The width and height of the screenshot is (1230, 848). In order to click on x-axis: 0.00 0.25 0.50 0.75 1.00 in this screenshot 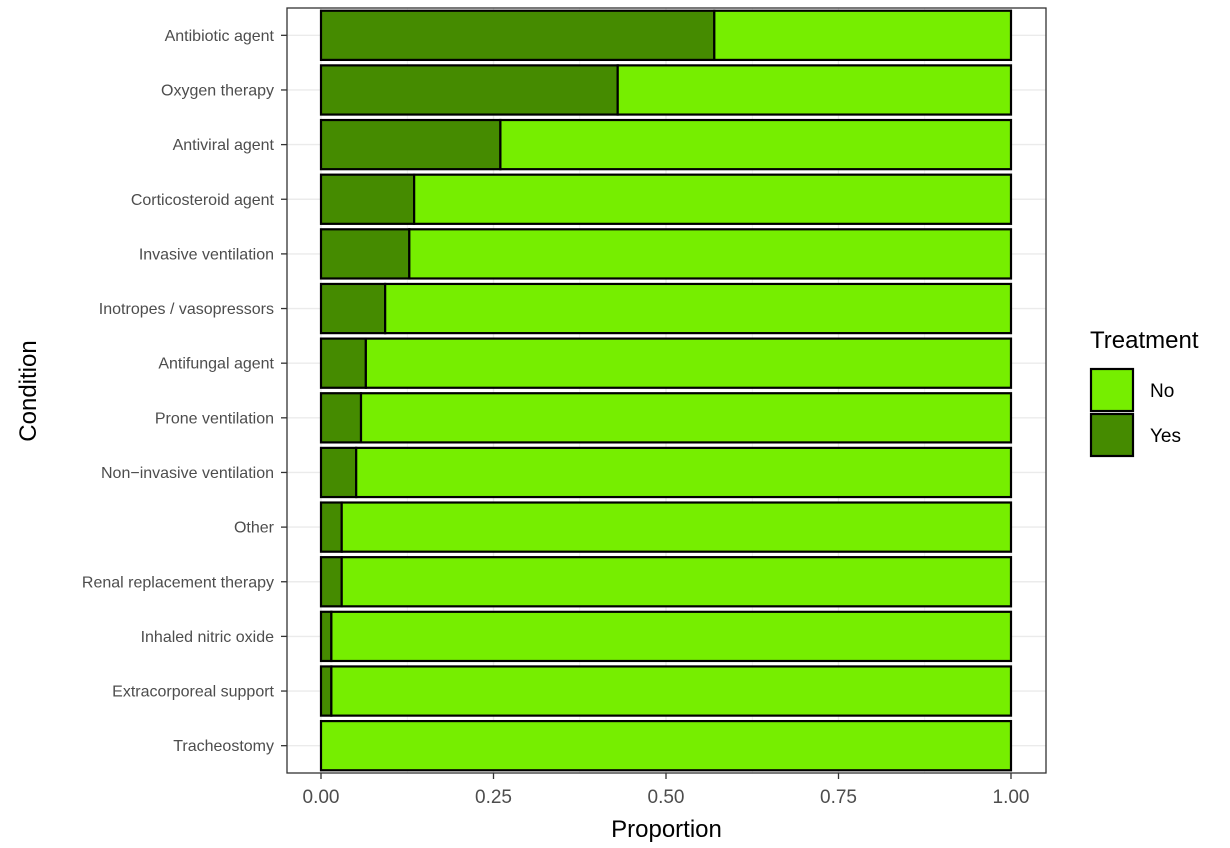, I will do `click(666, 790)`.